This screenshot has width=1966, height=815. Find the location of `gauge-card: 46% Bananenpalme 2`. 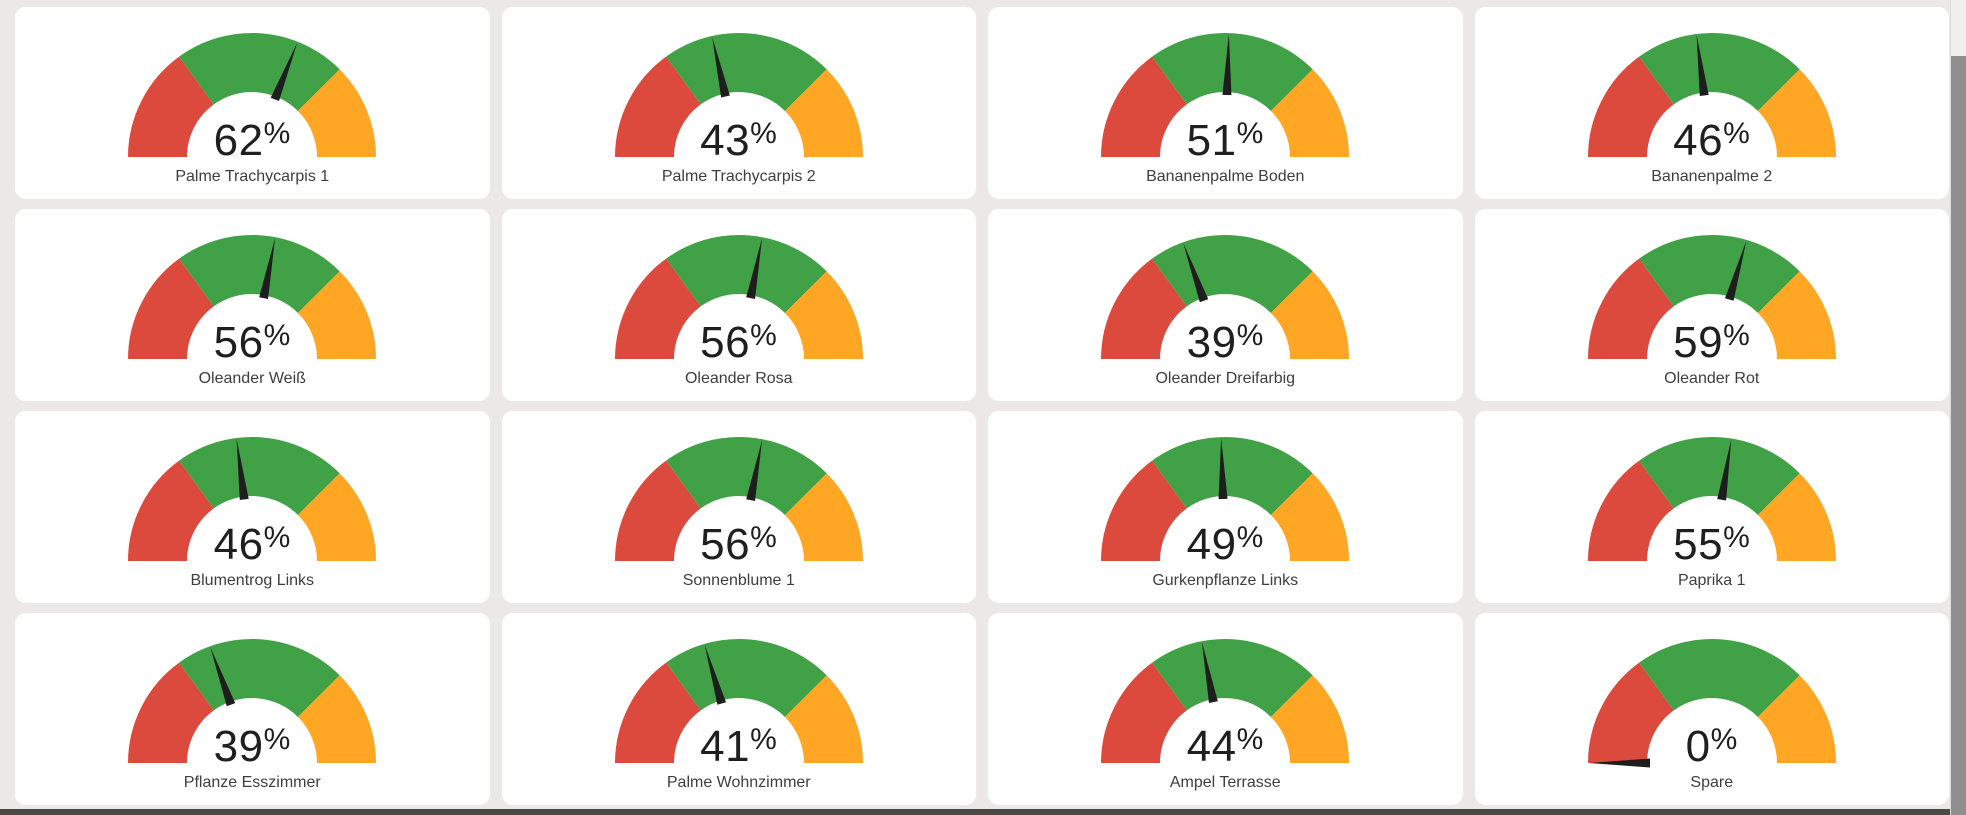

gauge-card: 46% Bananenpalme 2 is located at coordinates (1711, 103).